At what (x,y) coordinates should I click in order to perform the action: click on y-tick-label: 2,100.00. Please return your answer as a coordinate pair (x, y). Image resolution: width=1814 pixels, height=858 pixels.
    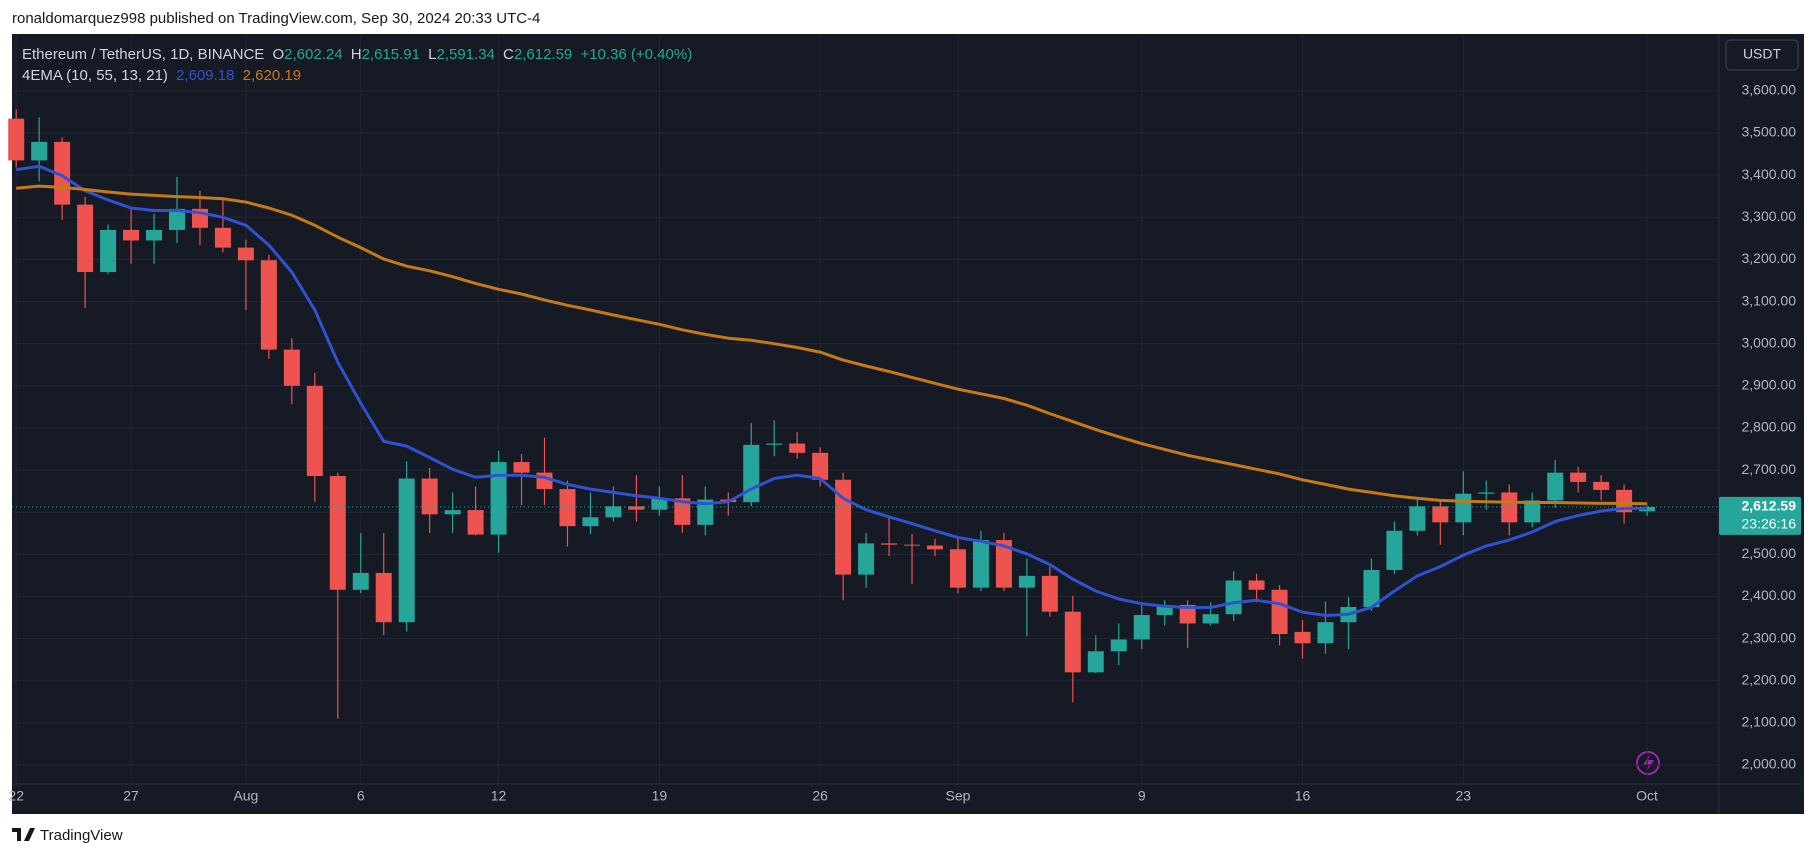
    Looking at the image, I should click on (1769, 722).